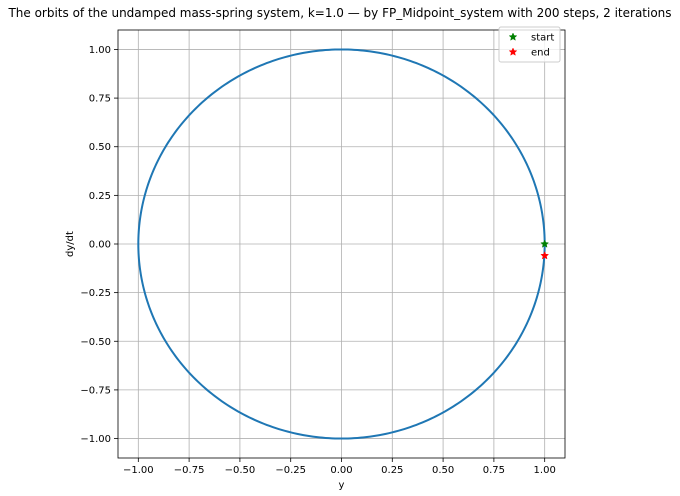  Describe the element at coordinates (545, 243) in the screenshot. I see `marker-start` at that location.